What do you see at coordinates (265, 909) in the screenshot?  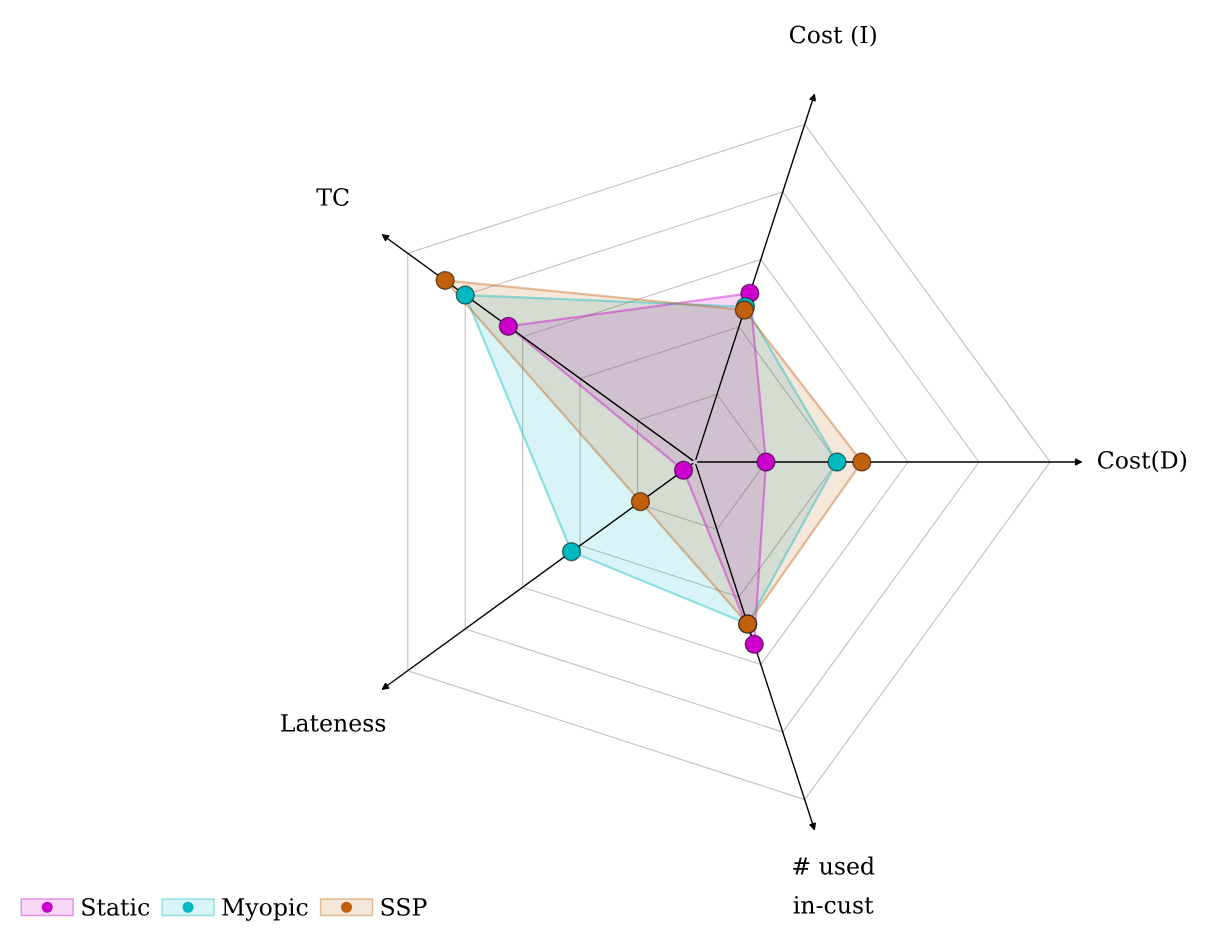 I see `legend-label: Myopic` at bounding box center [265, 909].